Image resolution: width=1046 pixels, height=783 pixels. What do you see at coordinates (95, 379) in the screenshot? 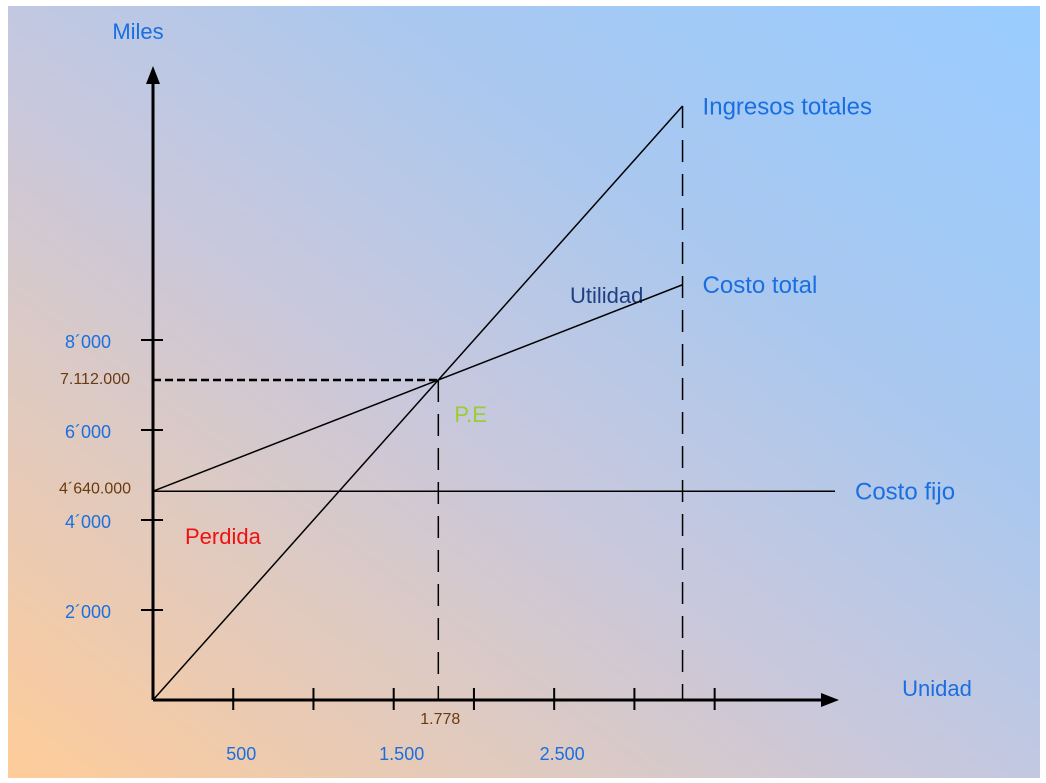
I see `break-even-y-label: 7.112.000` at bounding box center [95, 379].